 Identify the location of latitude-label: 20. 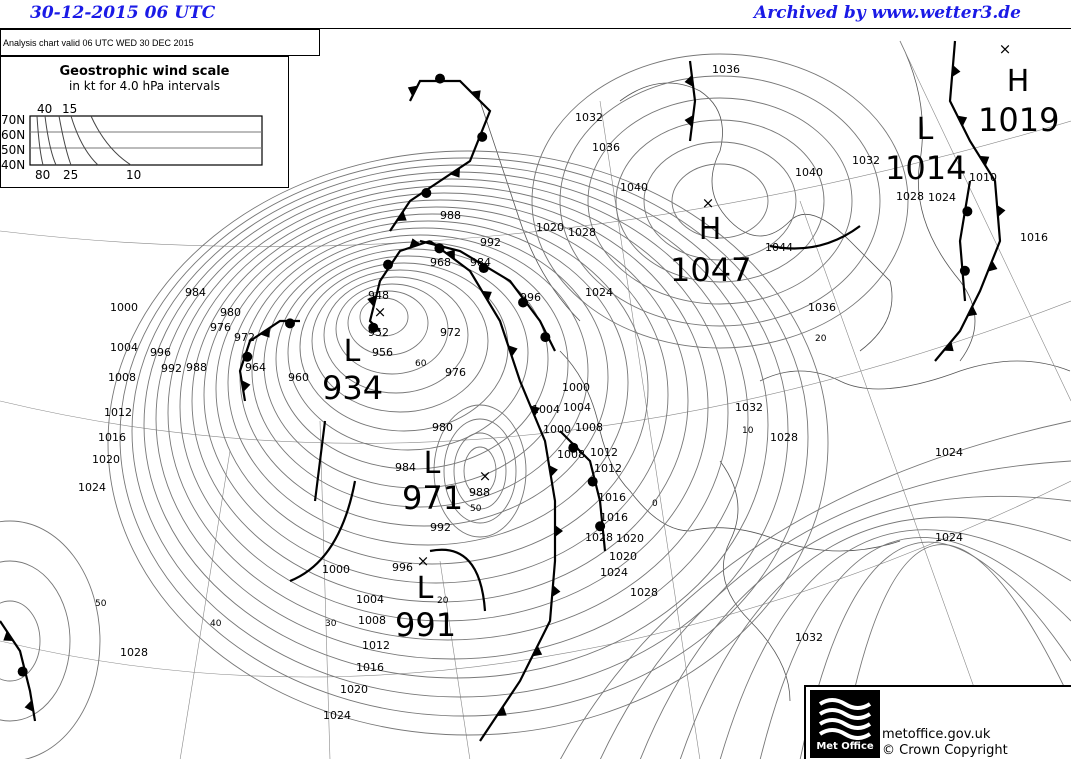
(443, 601).